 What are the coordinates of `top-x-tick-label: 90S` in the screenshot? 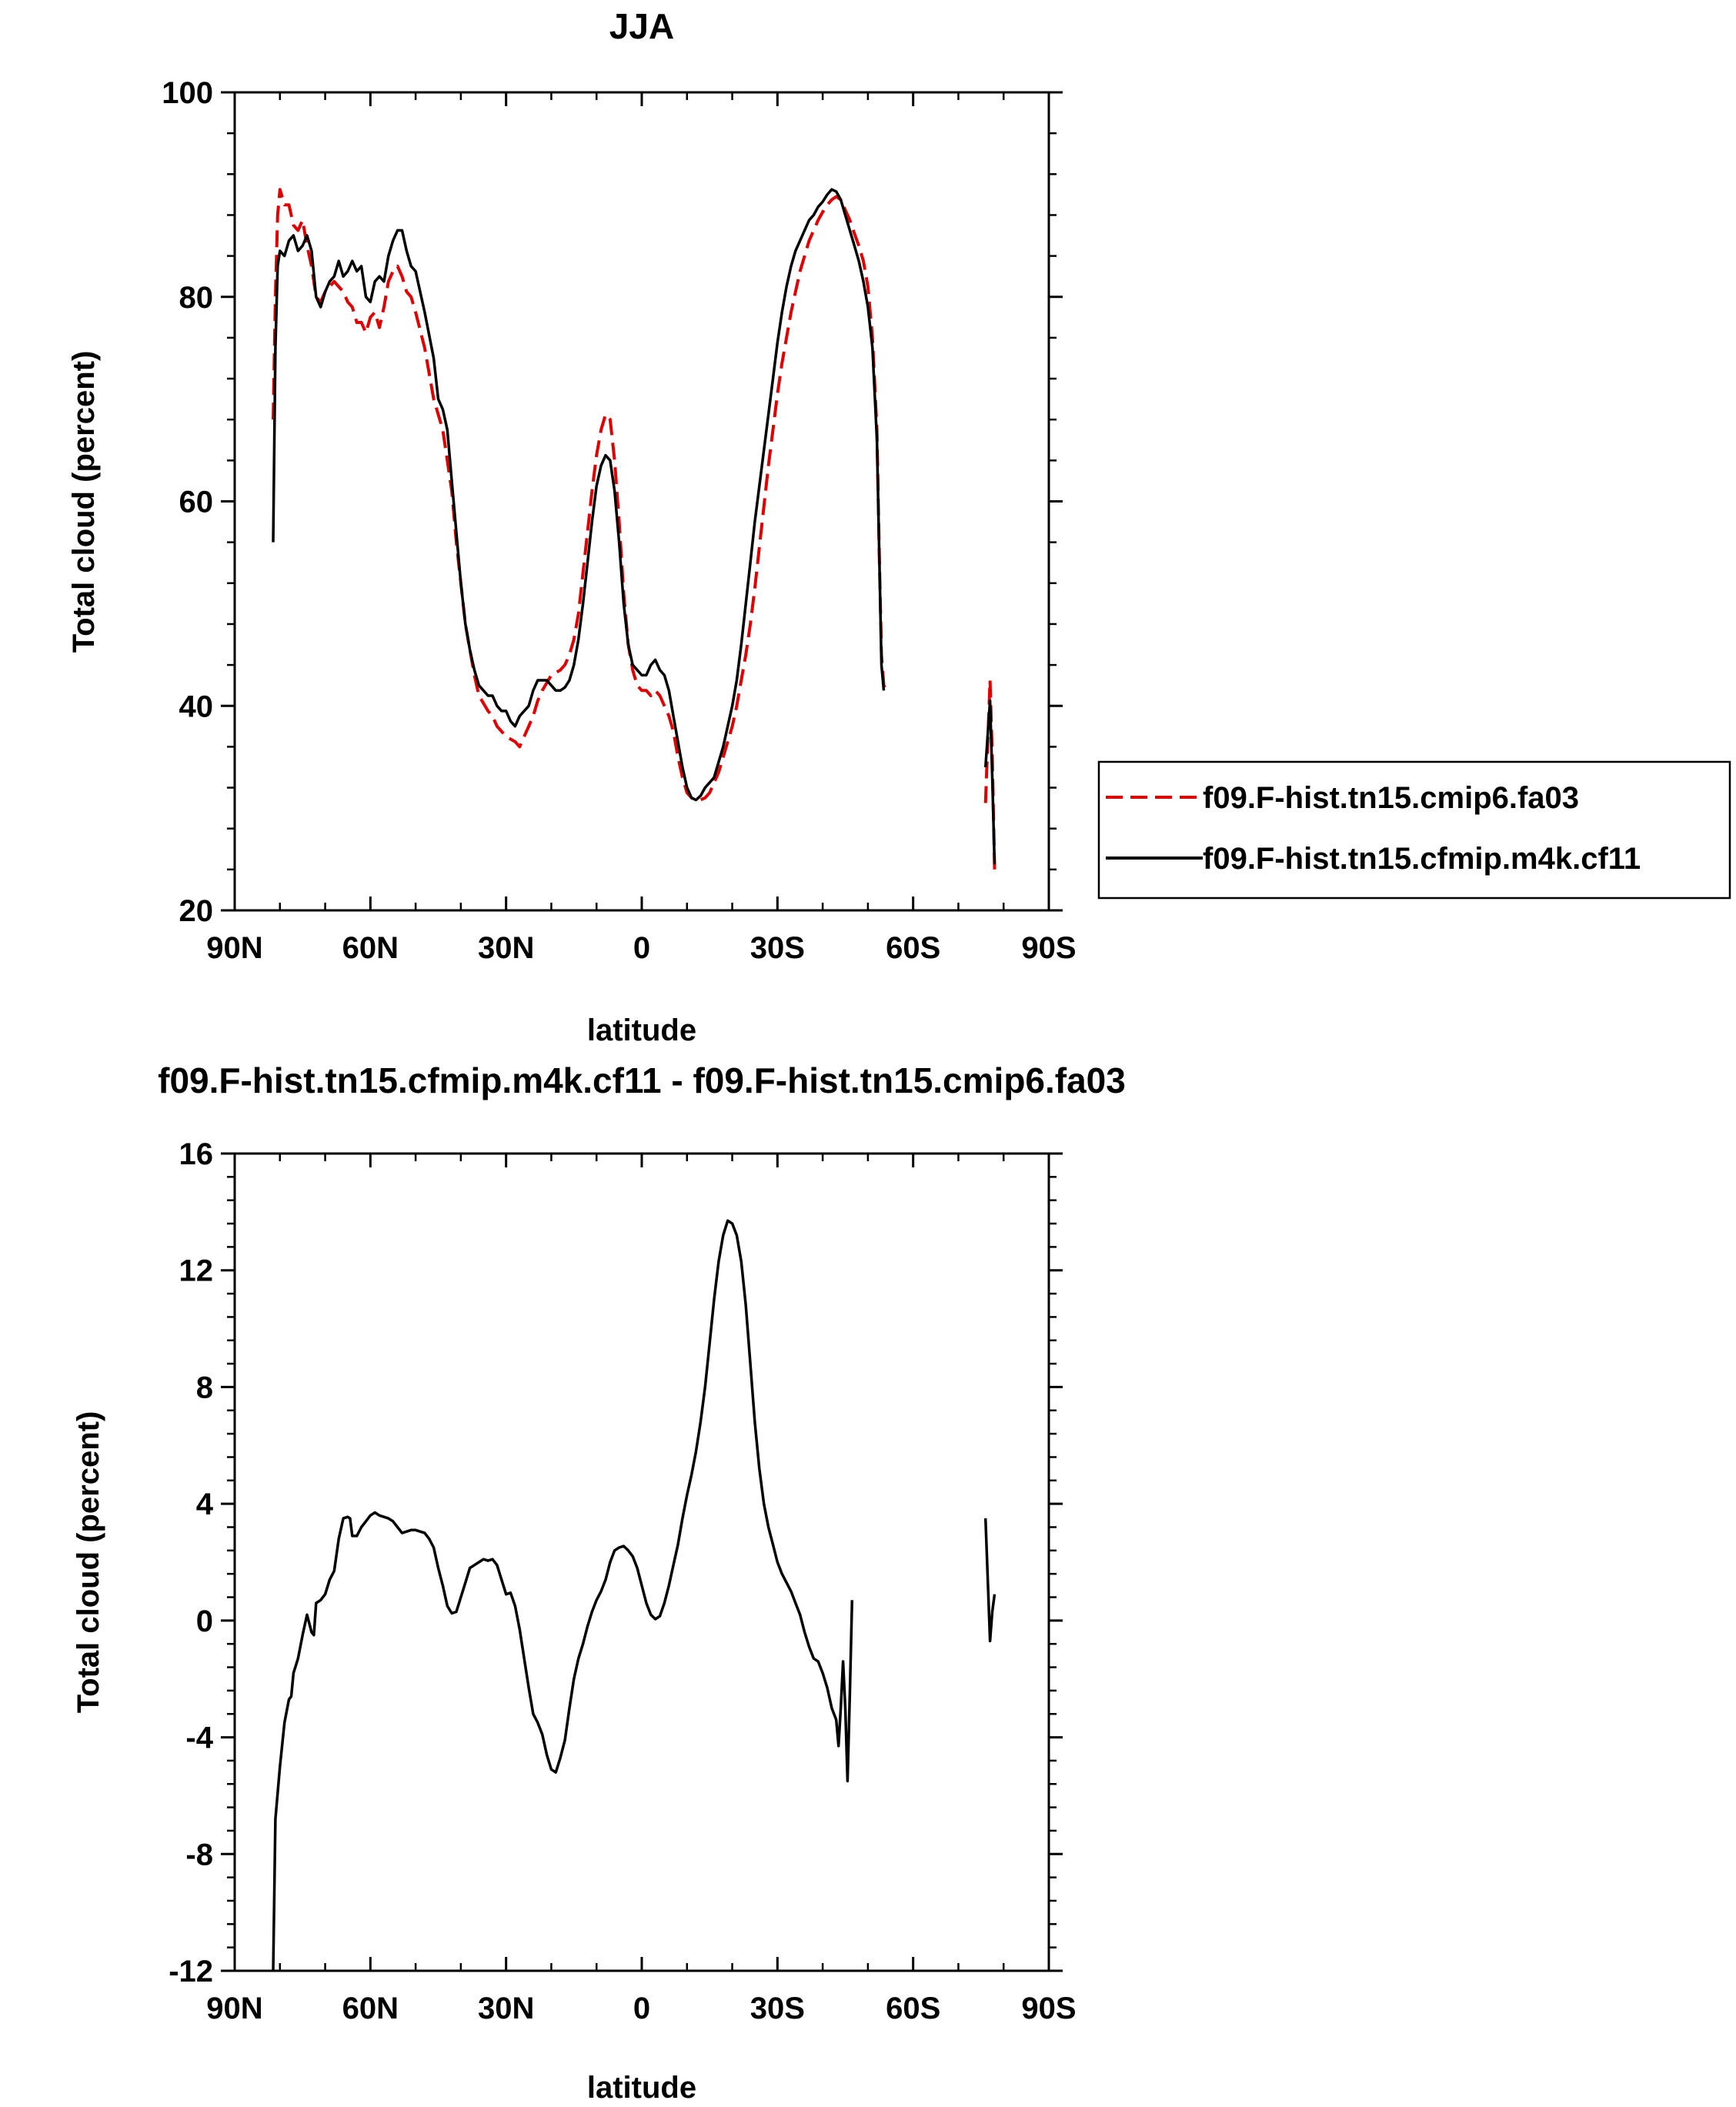 It's located at (1048, 948).